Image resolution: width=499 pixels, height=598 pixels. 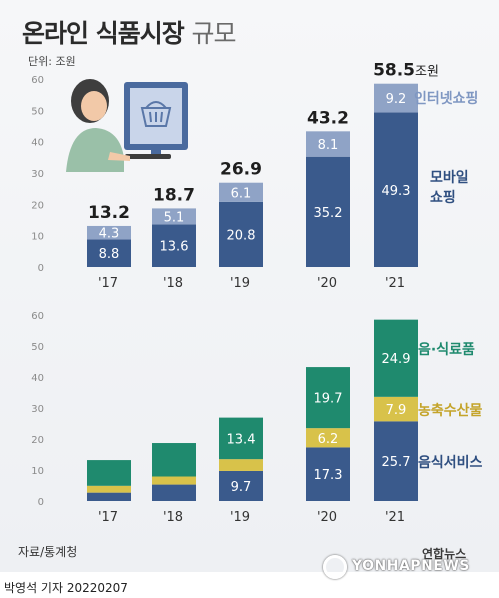 I want to click on data-label: 35.2, so click(x=328, y=213).